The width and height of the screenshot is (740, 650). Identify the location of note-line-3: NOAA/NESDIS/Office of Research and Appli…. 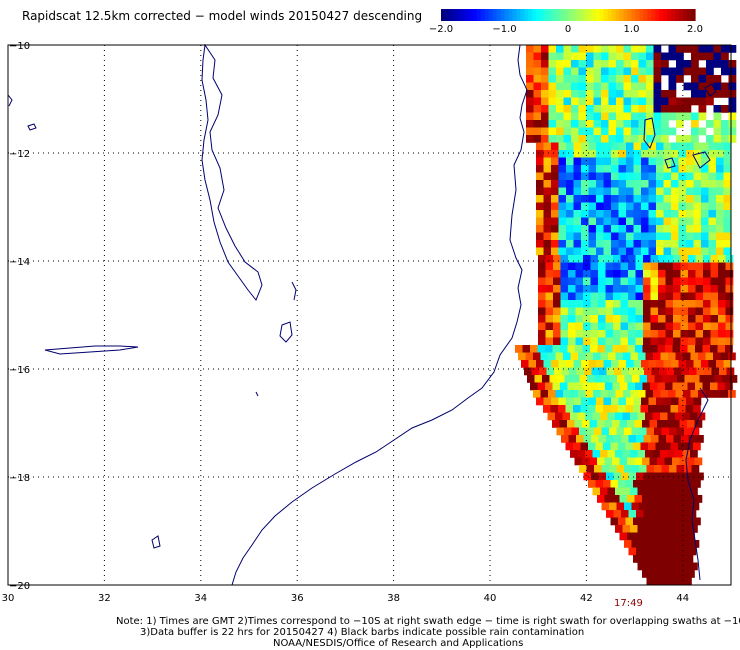
(398, 643).